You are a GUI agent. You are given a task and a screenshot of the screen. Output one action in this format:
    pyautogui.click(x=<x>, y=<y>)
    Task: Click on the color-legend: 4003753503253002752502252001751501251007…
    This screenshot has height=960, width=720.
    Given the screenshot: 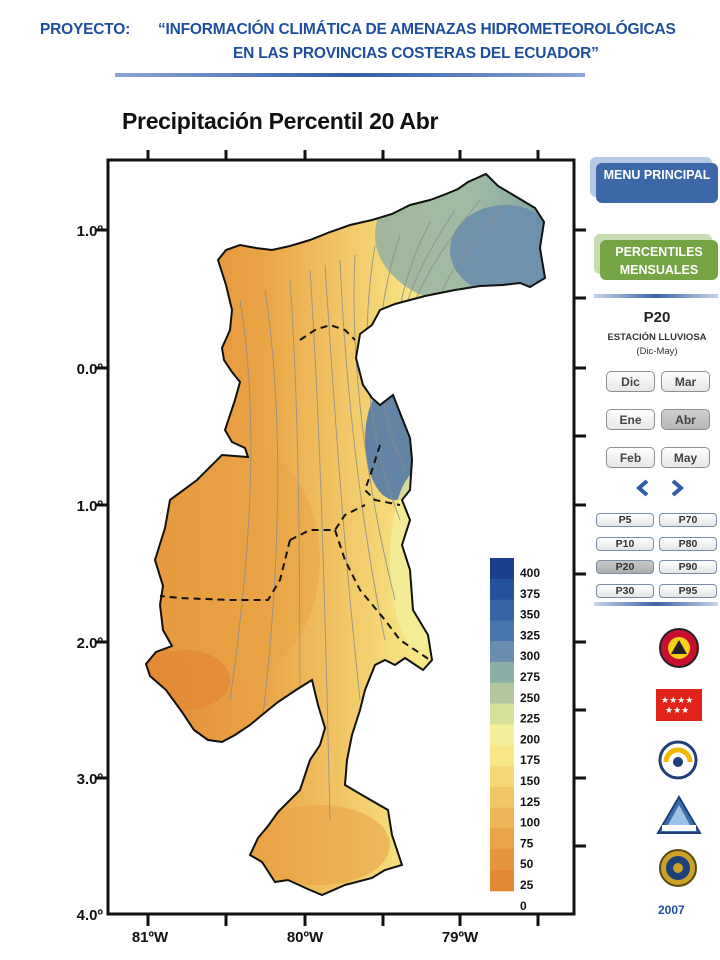 What is the action you would take?
    pyautogui.click(x=515, y=735)
    